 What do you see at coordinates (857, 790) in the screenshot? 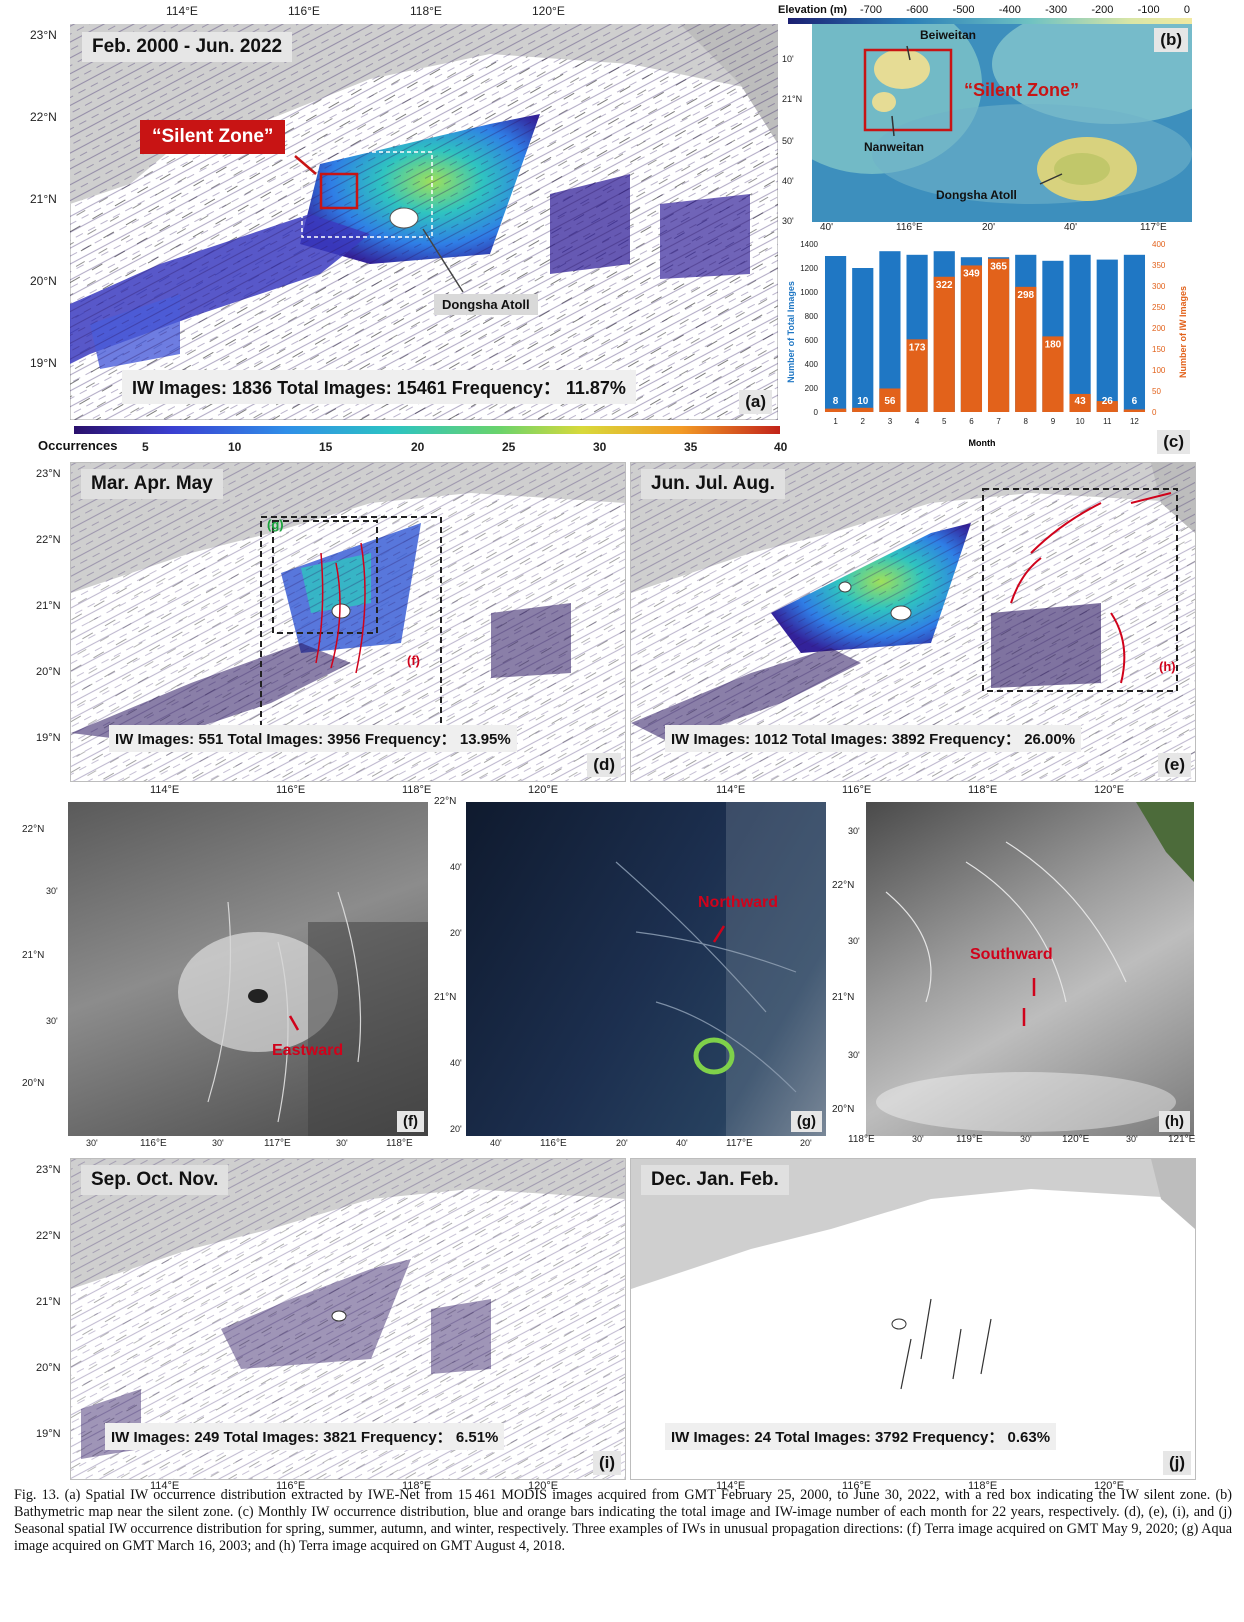
I see `e-lon-tick: 116°E` at bounding box center [857, 790].